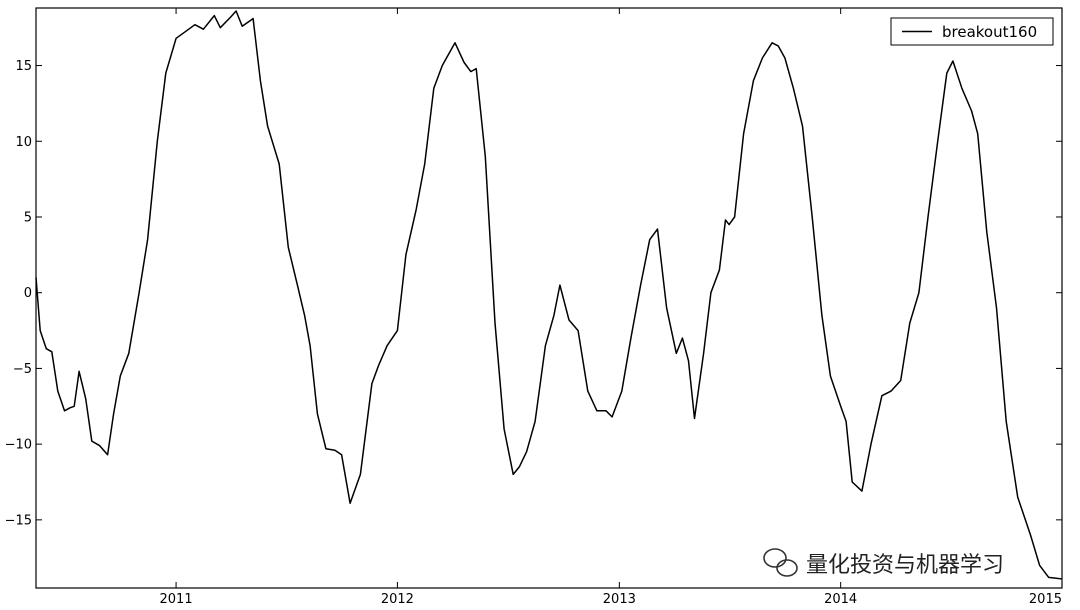 The height and width of the screenshot is (610, 1080). Describe the element at coordinates (18, 520) in the screenshot. I see `y-tick-label: −15` at that location.